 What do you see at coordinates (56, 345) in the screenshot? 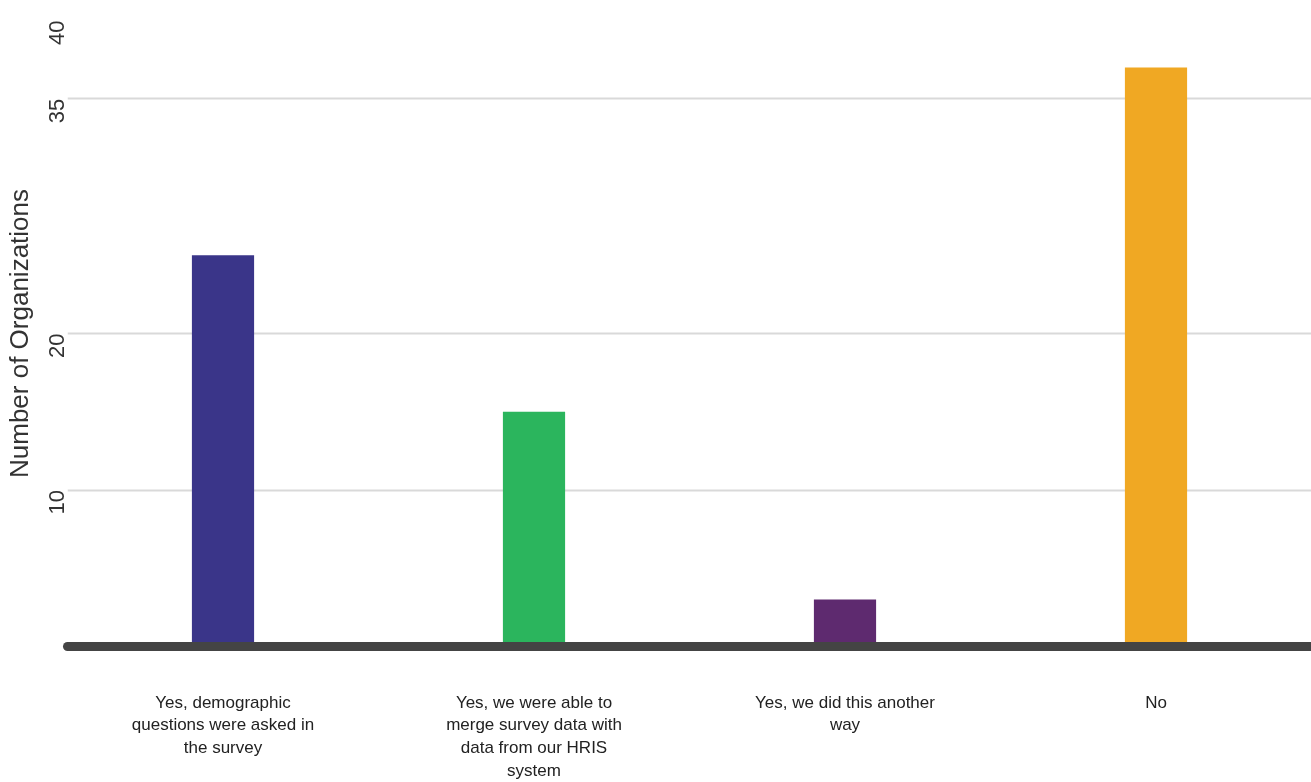
I see `y-tick-label: 20` at bounding box center [56, 345].